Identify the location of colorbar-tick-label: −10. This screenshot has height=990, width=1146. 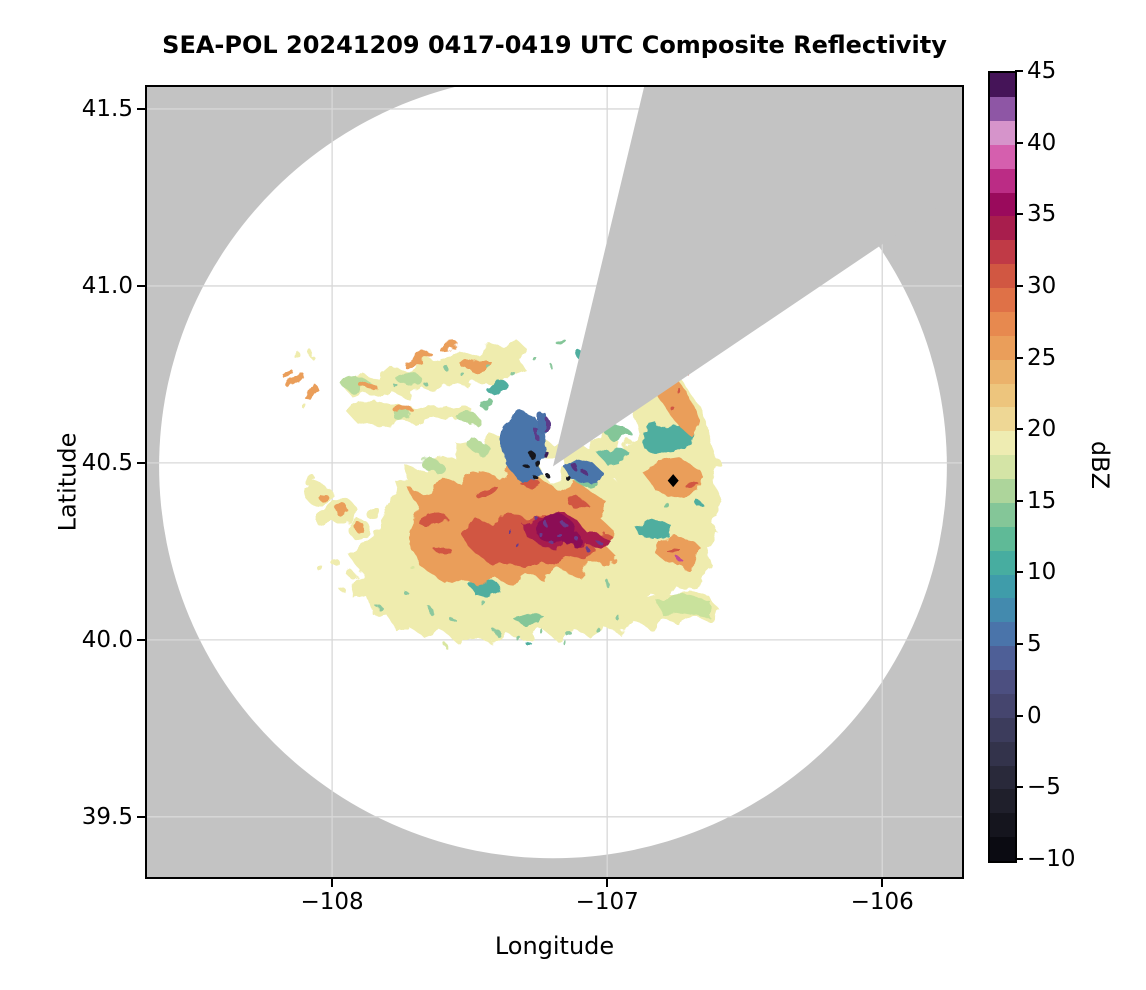
(1051, 859).